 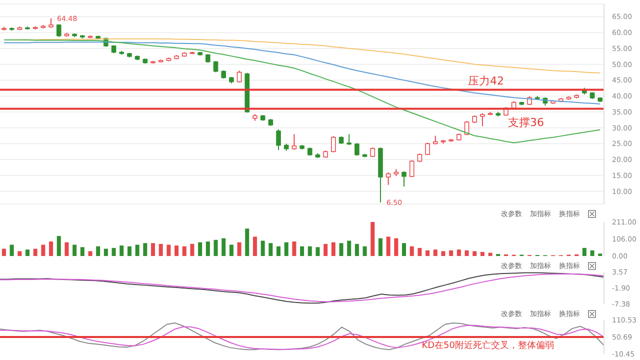 What do you see at coordinates (526, 122) in the screenshot?
I see `ref-line-label: 支撑36` at bounding box center [526, 122].